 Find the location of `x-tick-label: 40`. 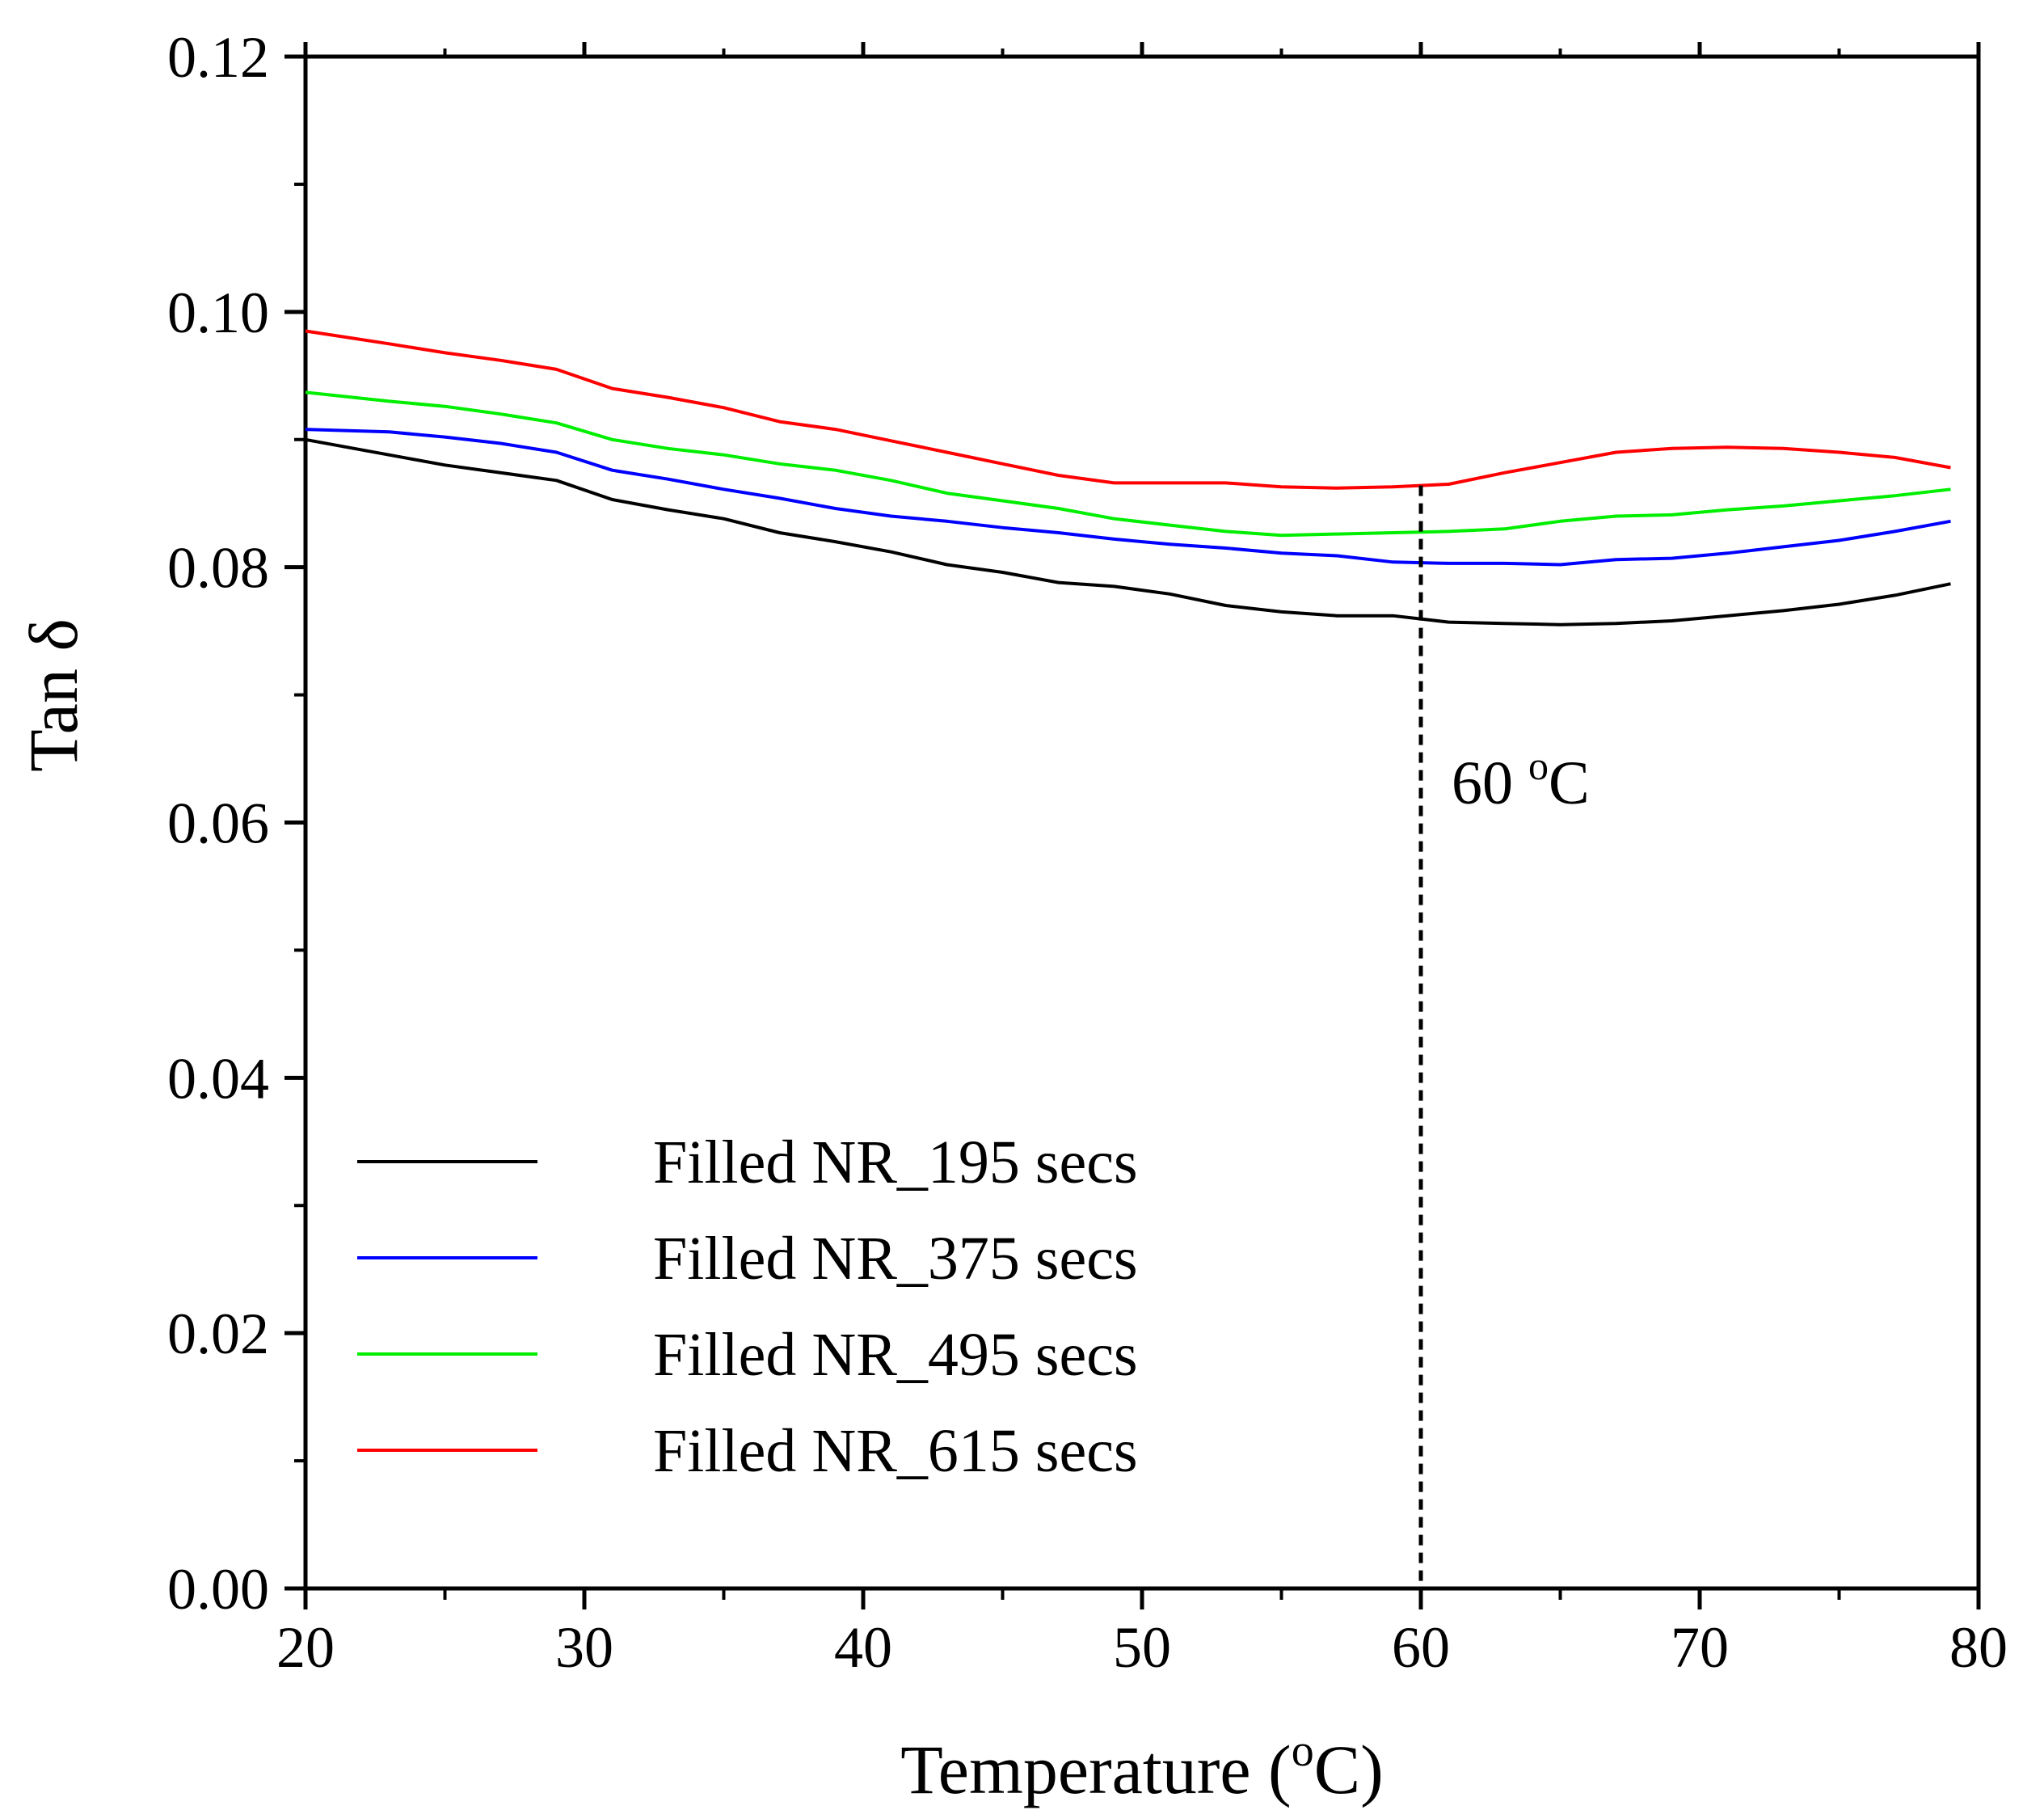

x-tick-label: 40 is located at coordinates (863, 1647).